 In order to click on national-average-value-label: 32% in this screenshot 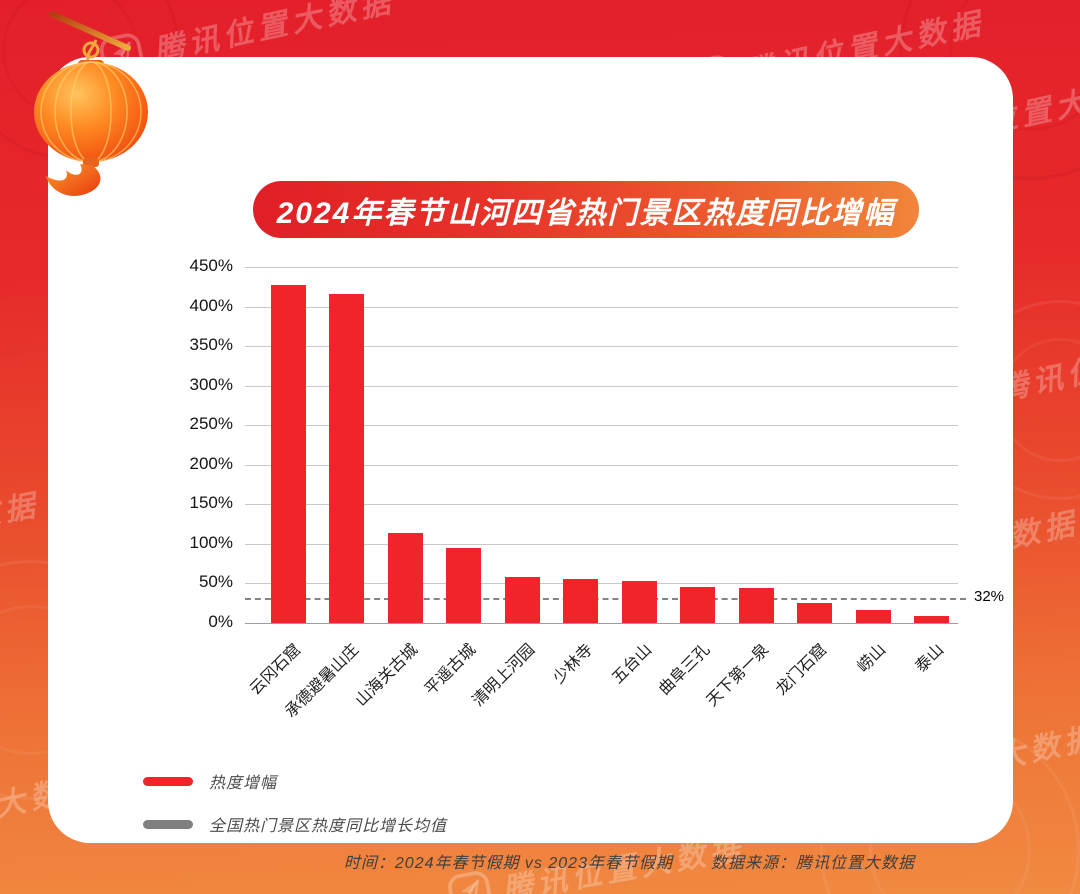, I will do `click(989, 596)`.